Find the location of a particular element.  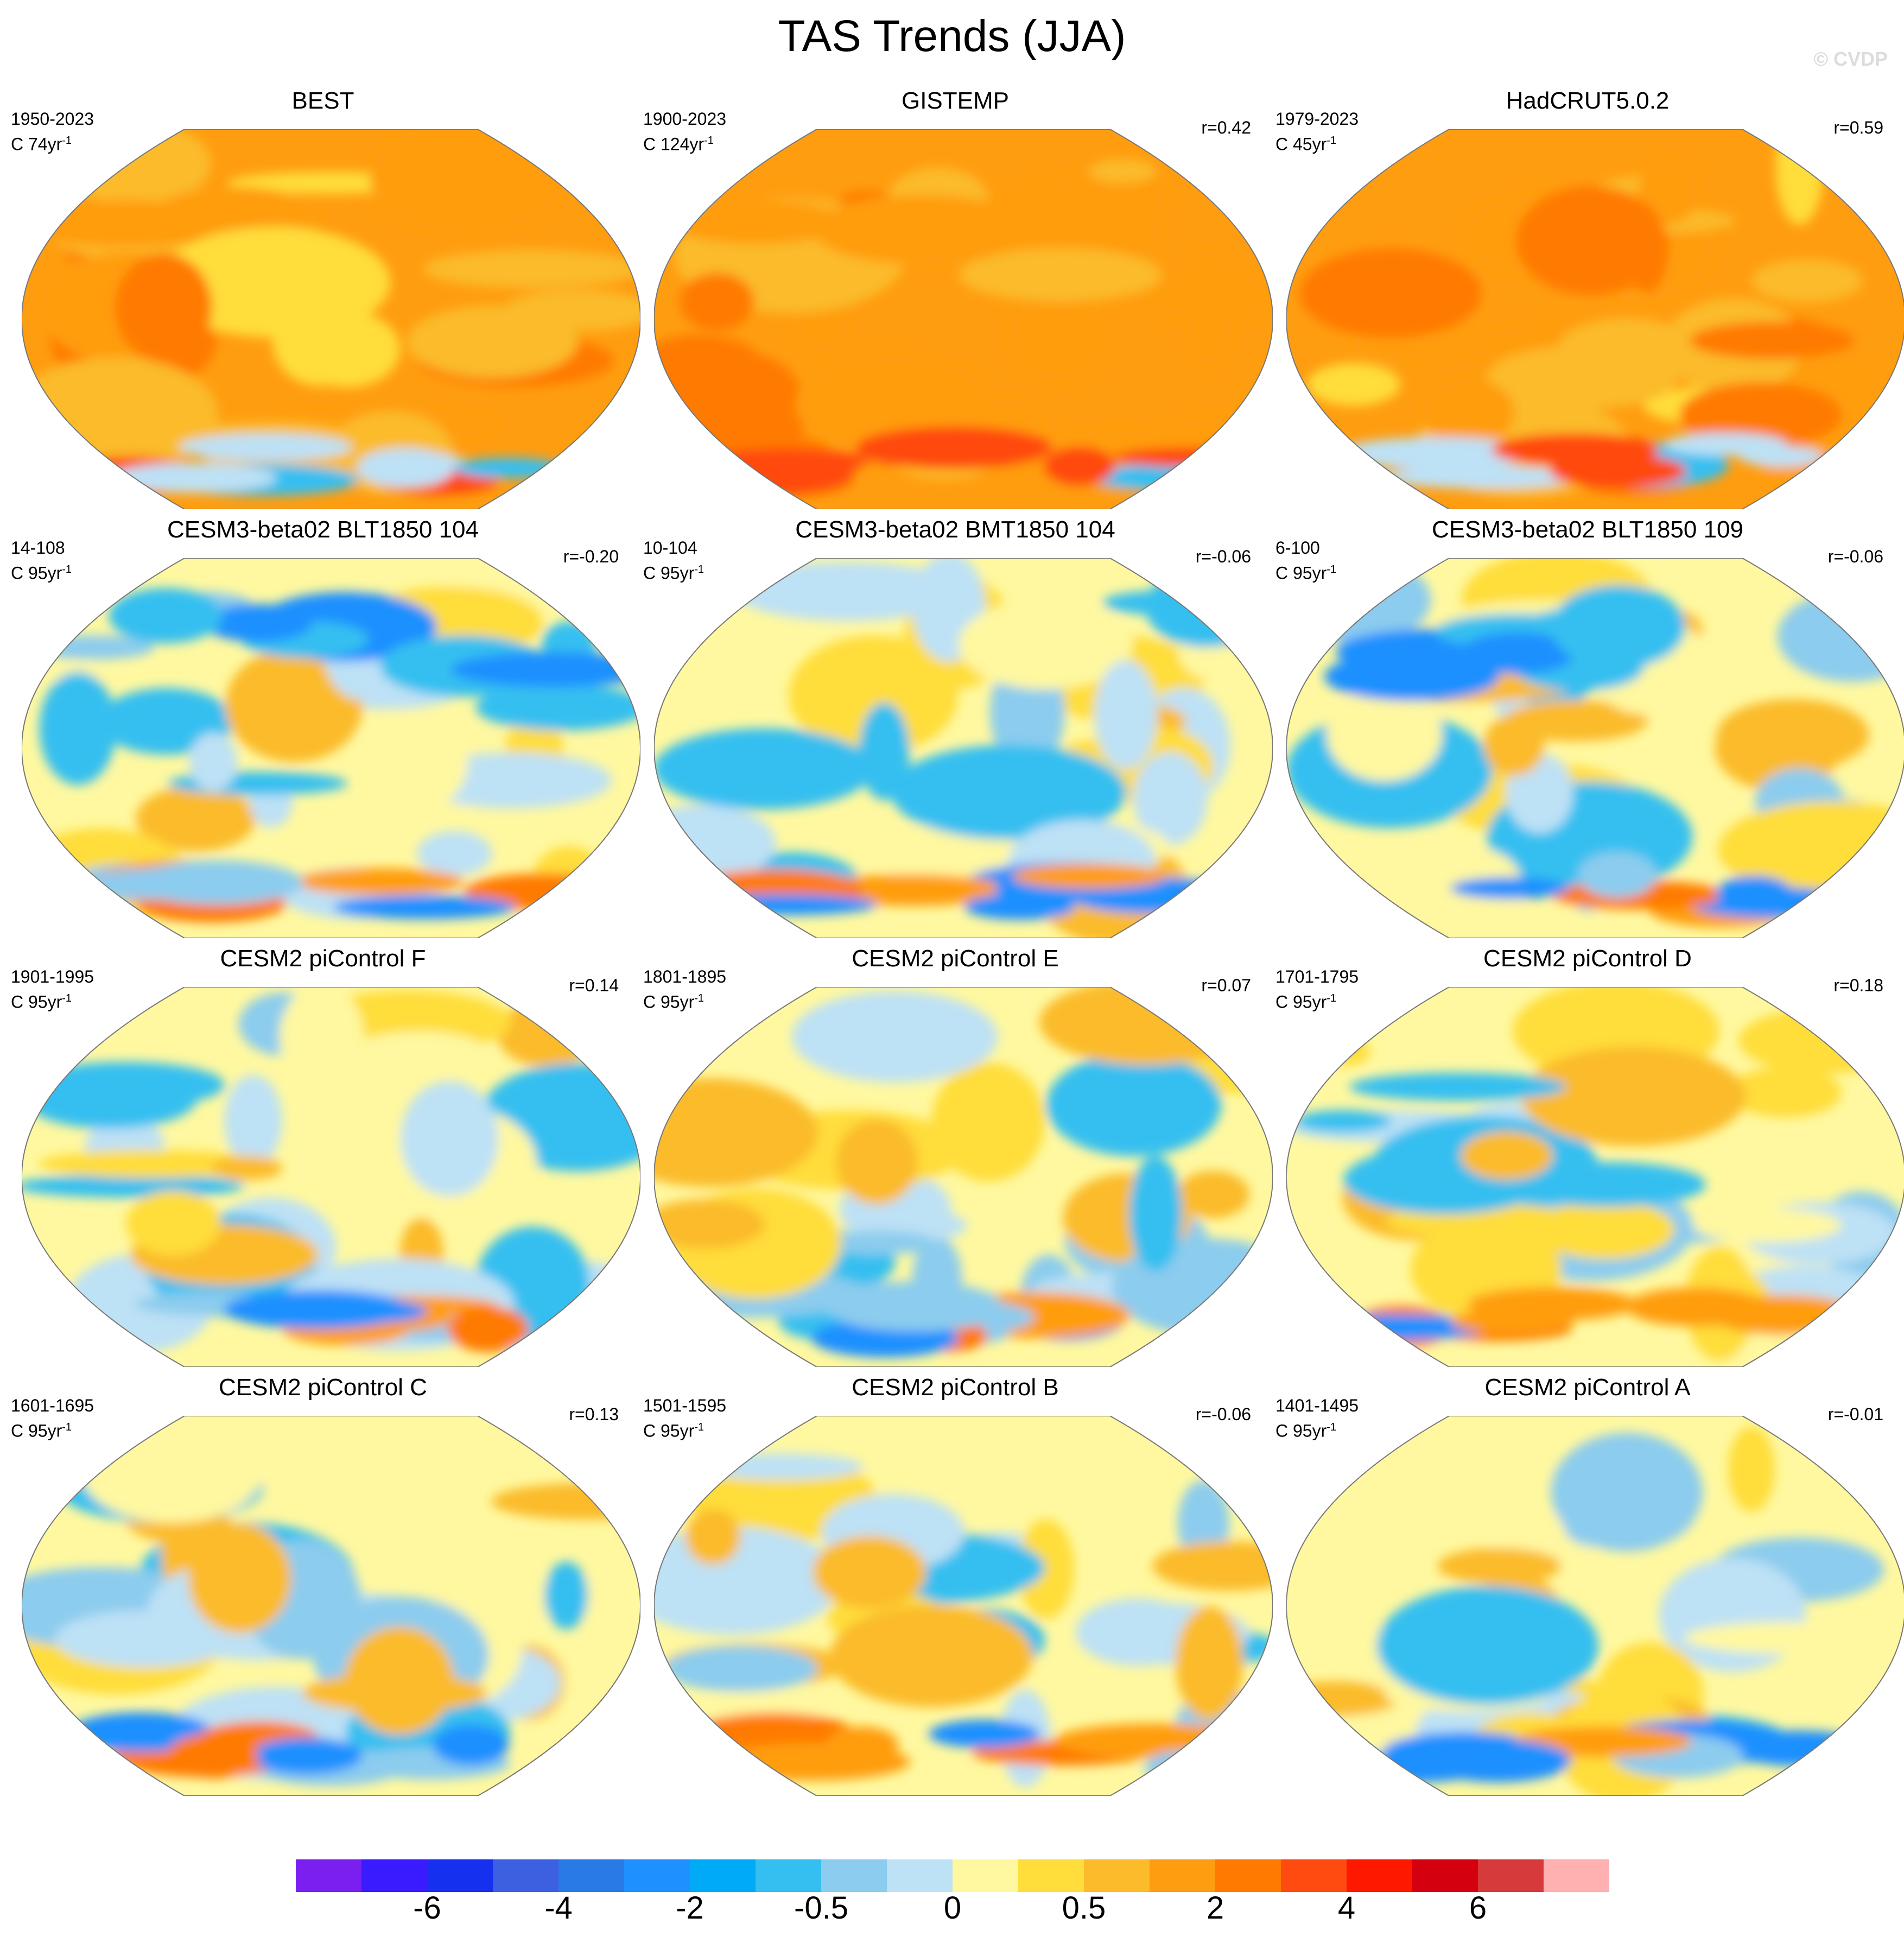

panel-correlation: r=0.42 is located at coordinates (1226, 128).